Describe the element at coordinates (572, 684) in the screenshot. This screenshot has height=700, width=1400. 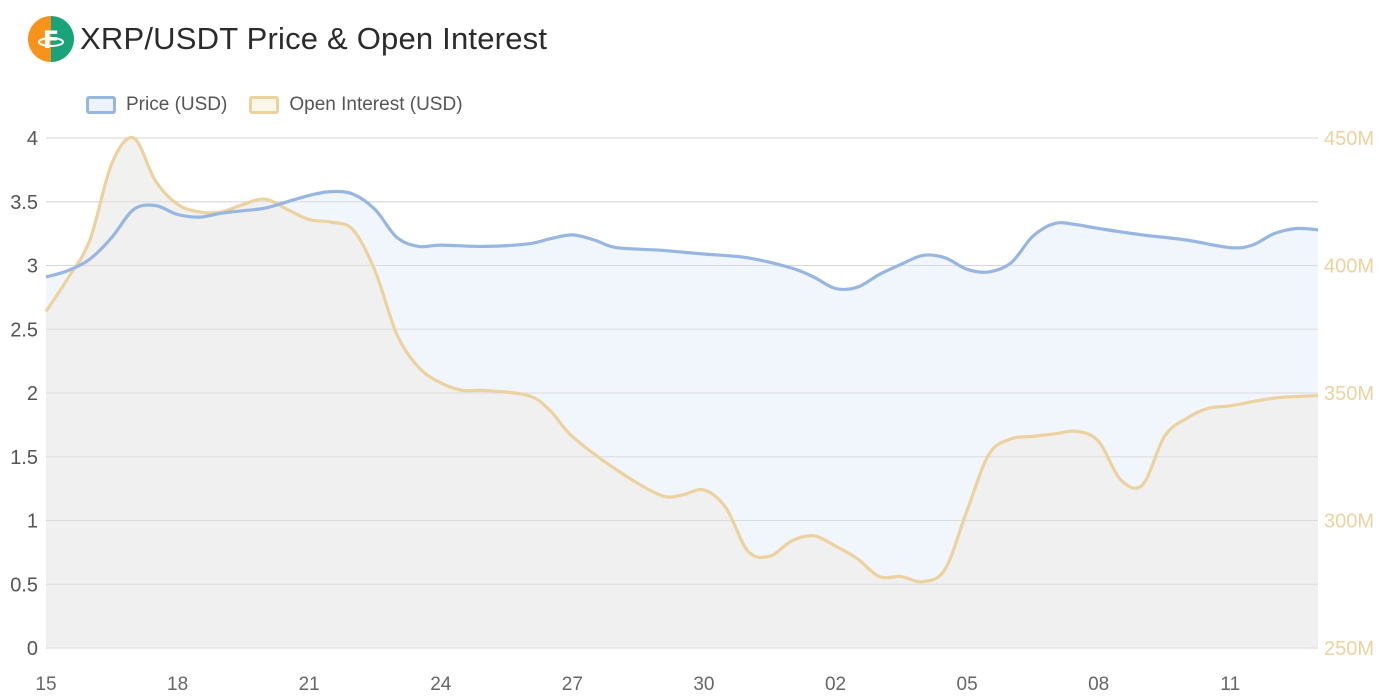
I see `x-tick-label: 27` at that location.